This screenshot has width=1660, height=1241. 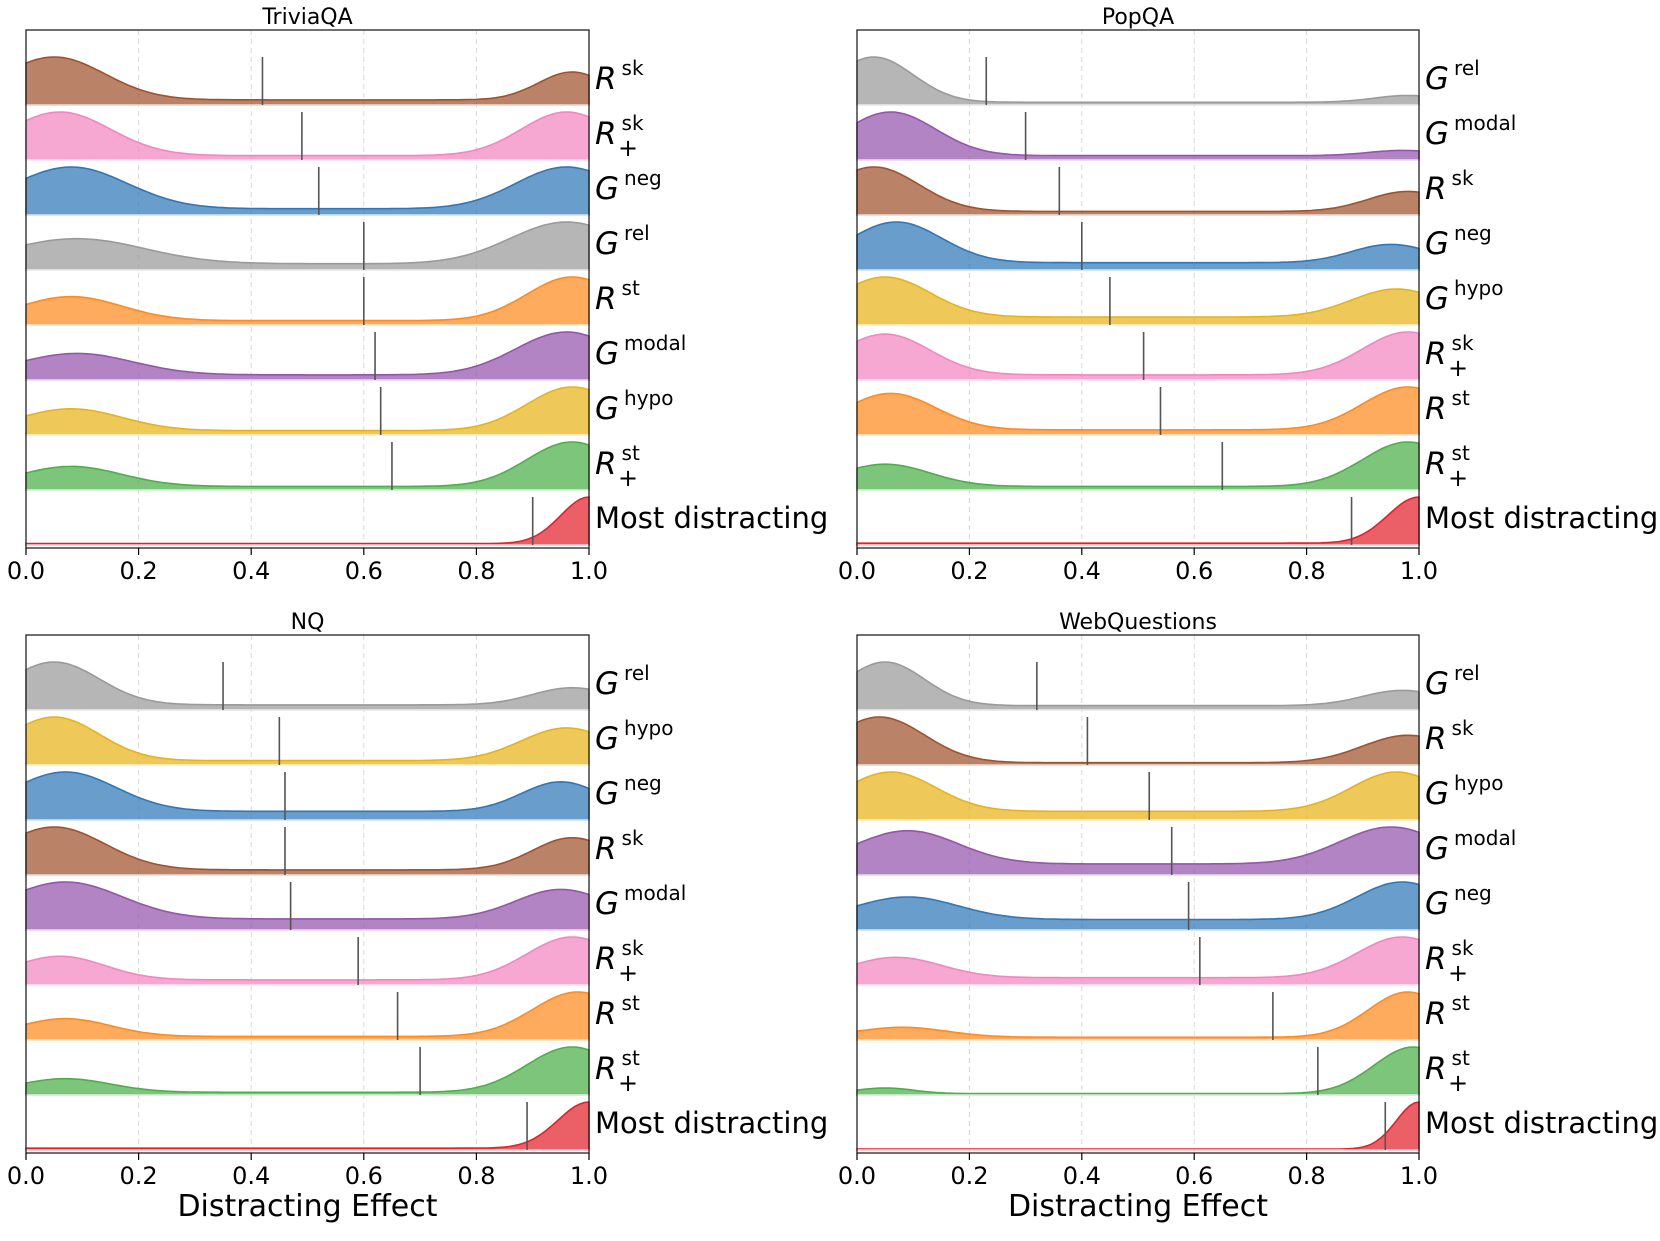 What do you see at coordinates (306, 17) in the screenshot?
I see `panel-title: TriviaQA` at bounding box center [306, 17].